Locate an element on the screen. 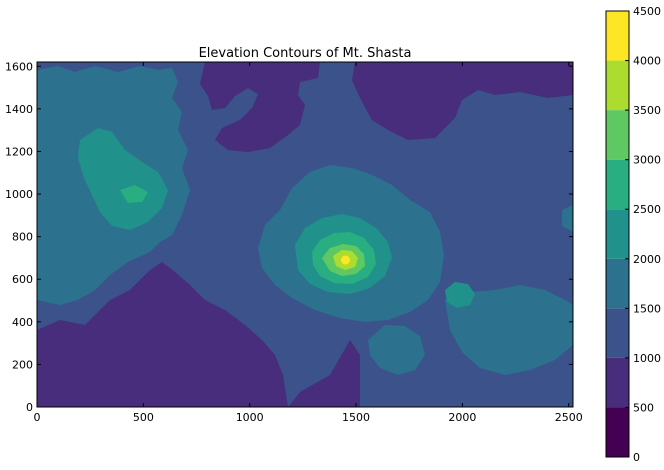  colorbar-tick-label: 500 is located at coordinates (643, 407).